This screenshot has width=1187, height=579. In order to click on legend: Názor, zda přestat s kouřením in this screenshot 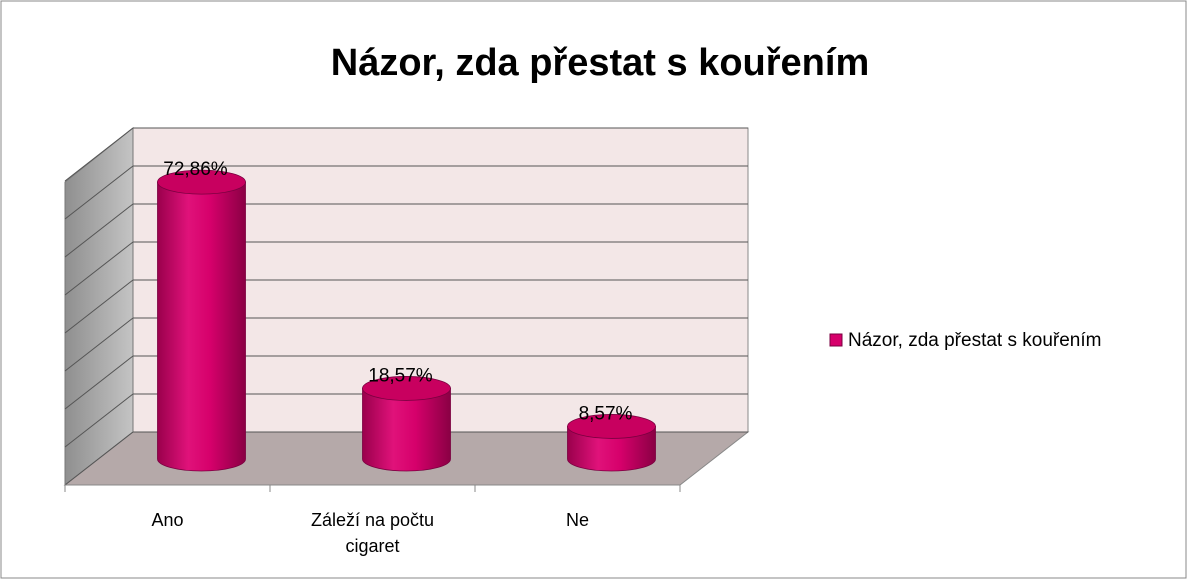, I will do `click(965, 340)`.